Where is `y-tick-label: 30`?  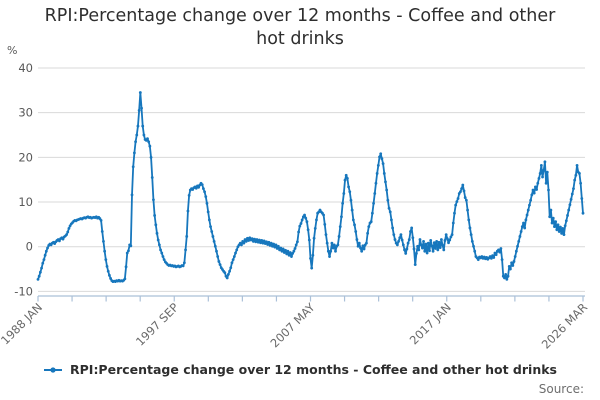
y-tick-label: 30 is located at coordinates (25, 113).